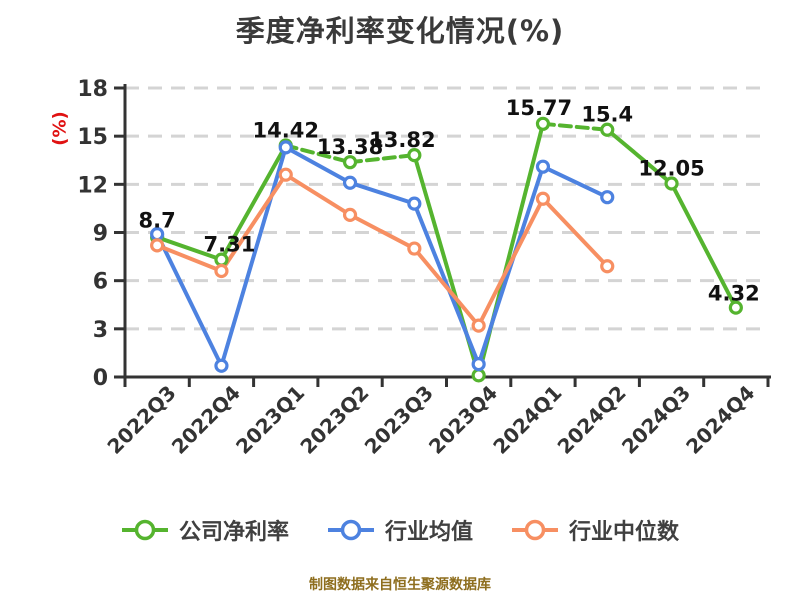  What do you see at coordinates (157, 220) in the screenshot?
I see `data-point-label: 8.7` at bounding box center [157, 220].